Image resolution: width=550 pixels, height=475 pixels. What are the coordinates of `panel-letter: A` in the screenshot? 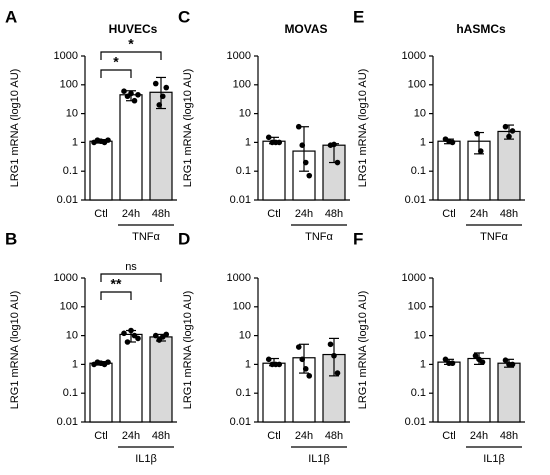 It's located at (11, 16).